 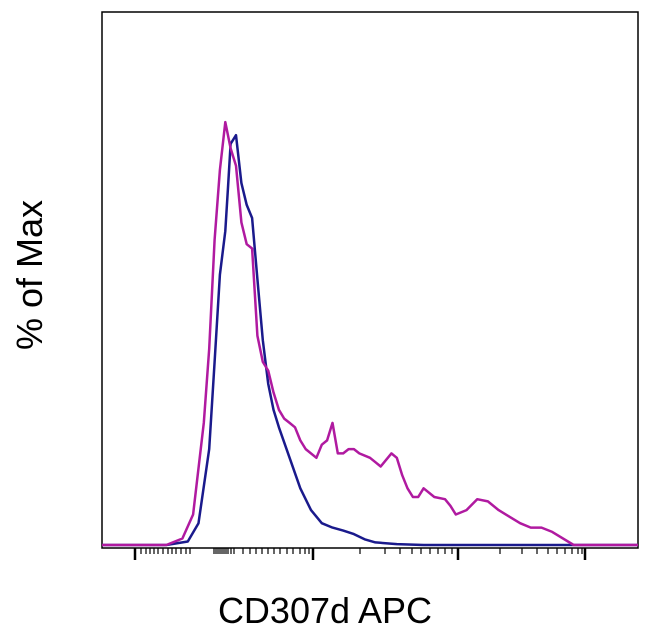 I want to click on x-axis-ticks, so click(x=360, y=554).